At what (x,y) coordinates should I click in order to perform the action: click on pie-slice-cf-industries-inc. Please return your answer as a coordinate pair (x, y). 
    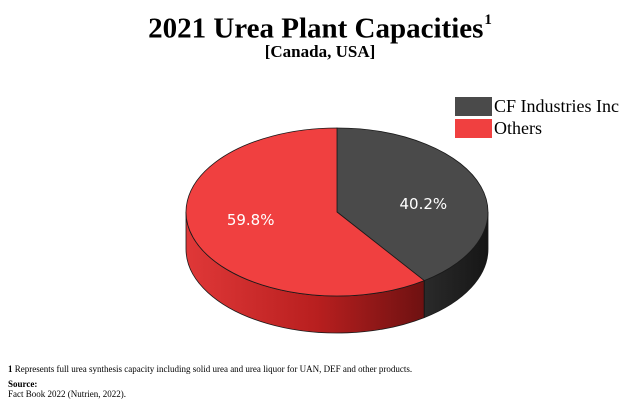
    Looking at the image, I should click on (412, 204).